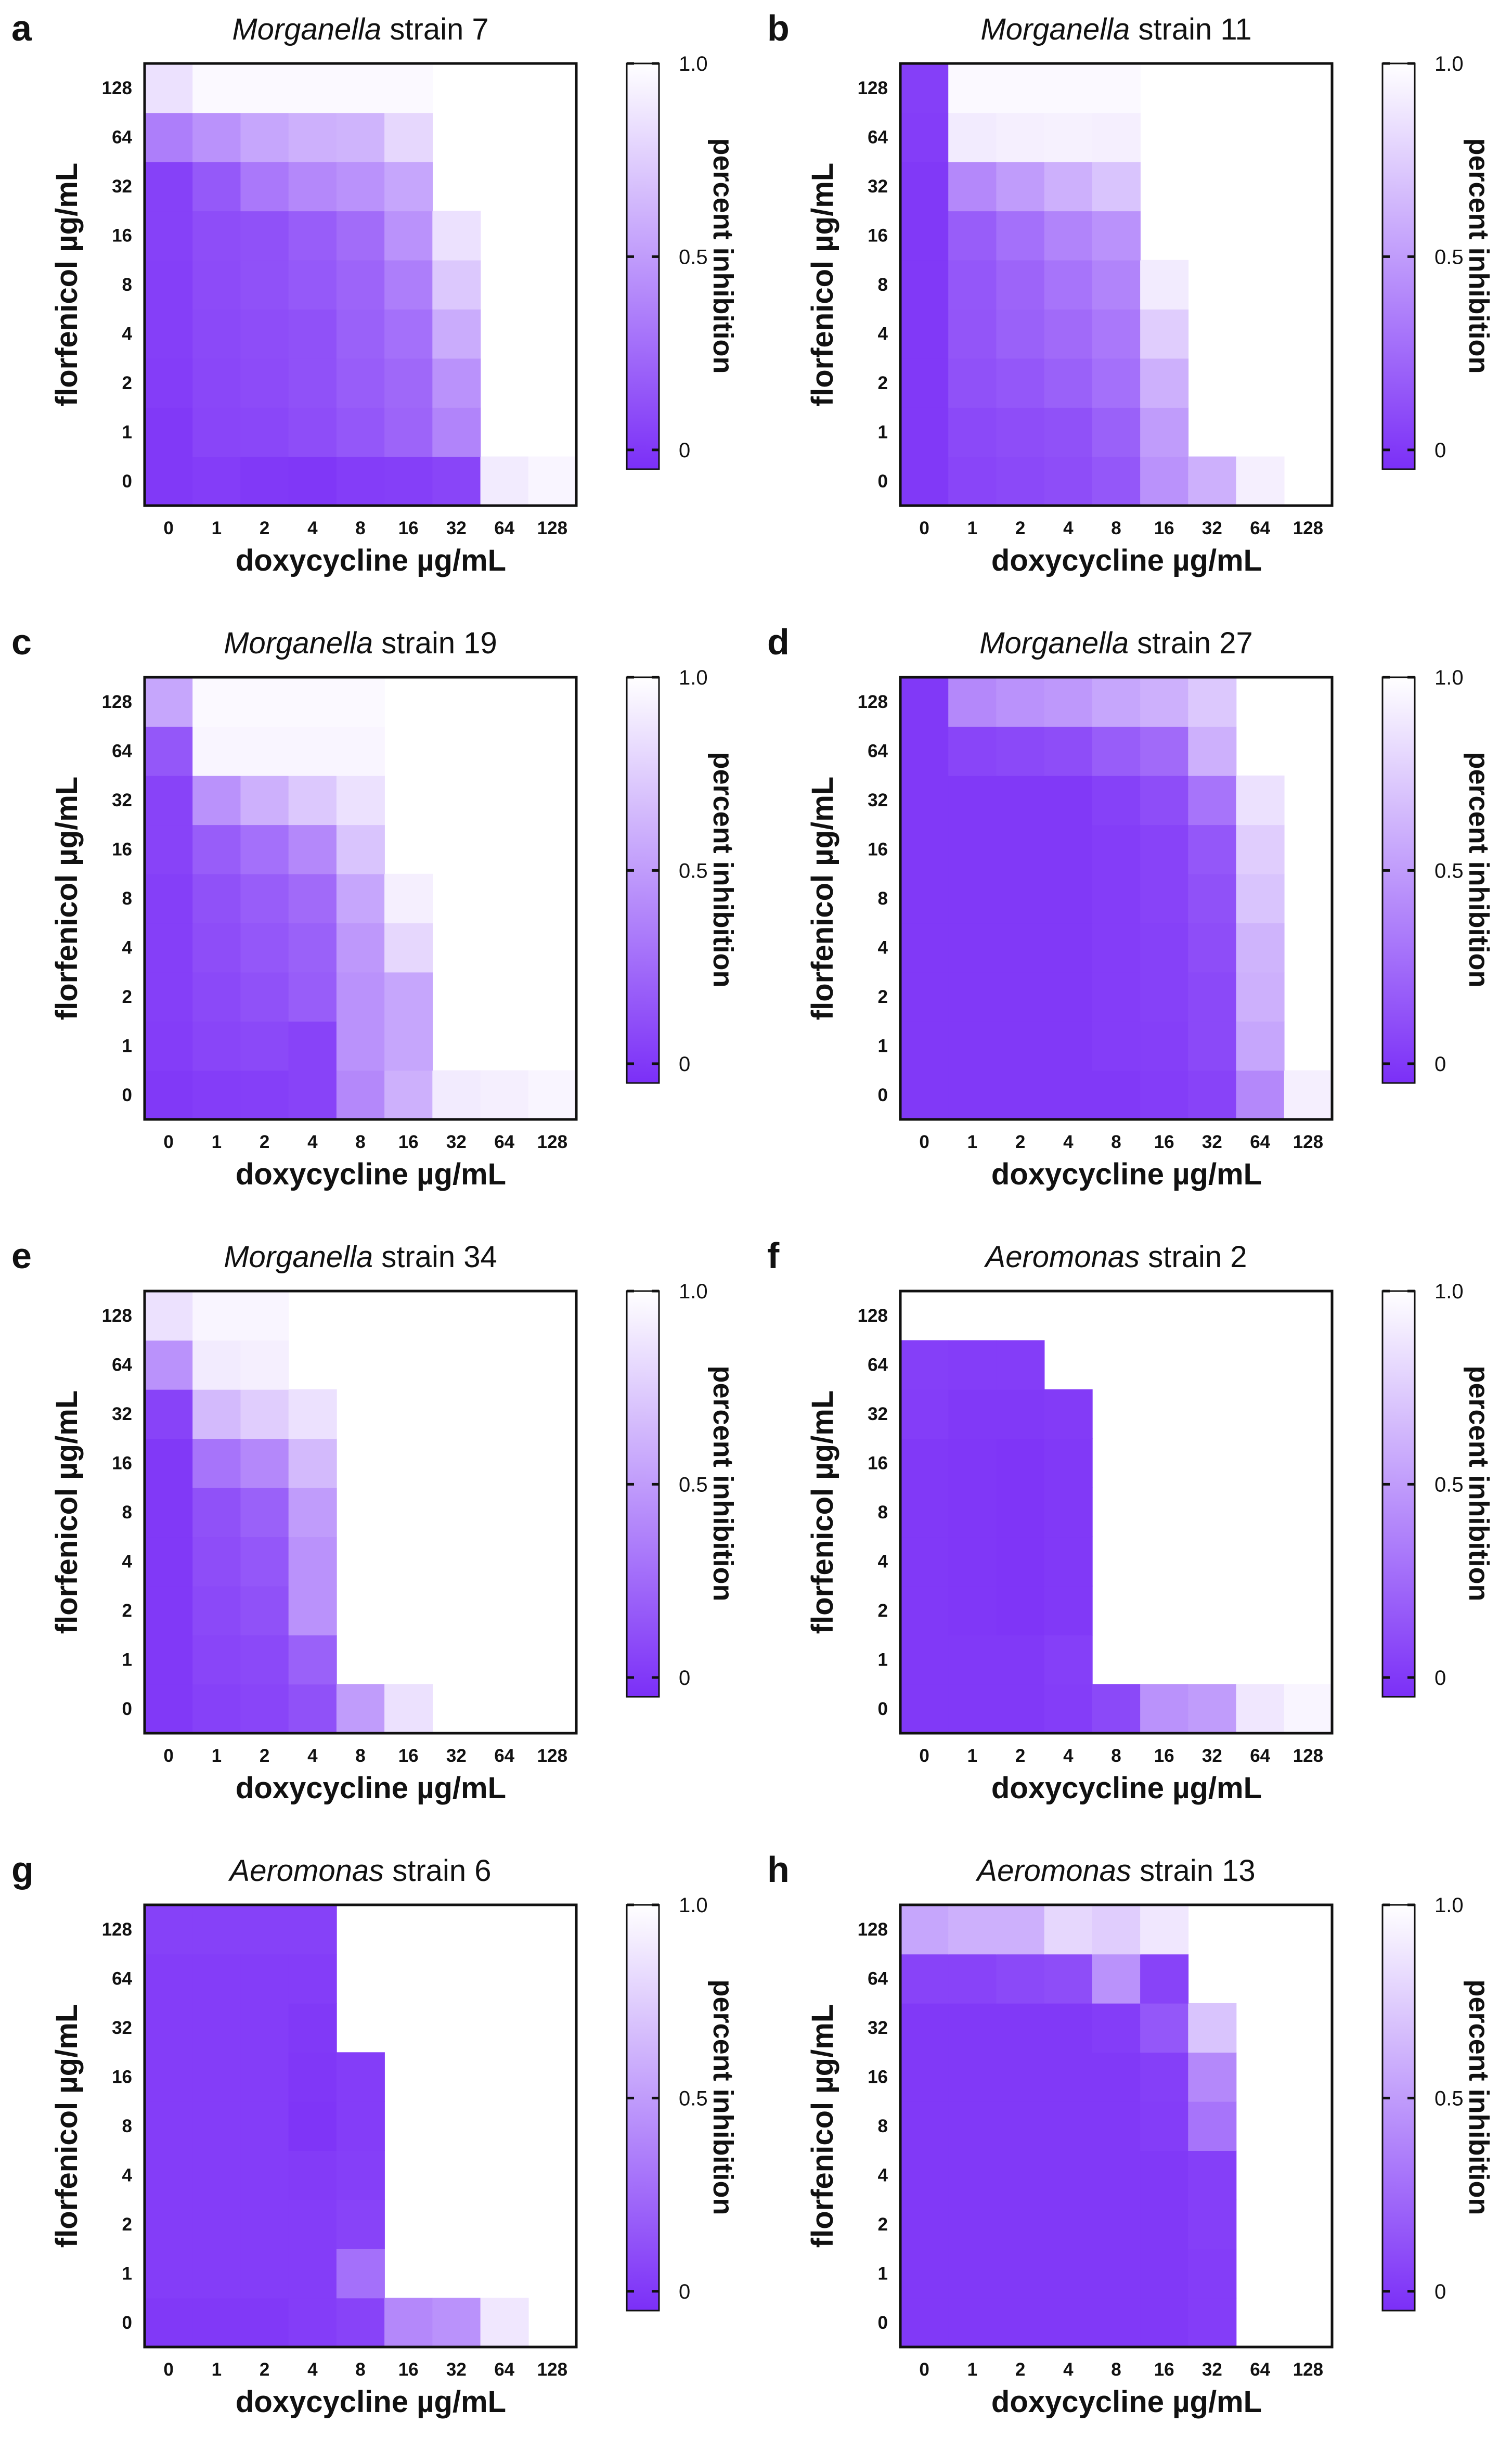 This screenshot has height=2450, width=1512. Describe the element at coordinates (552, 1095) in the screenshot. I see `heatmap-cell-r0-c8` at that location.